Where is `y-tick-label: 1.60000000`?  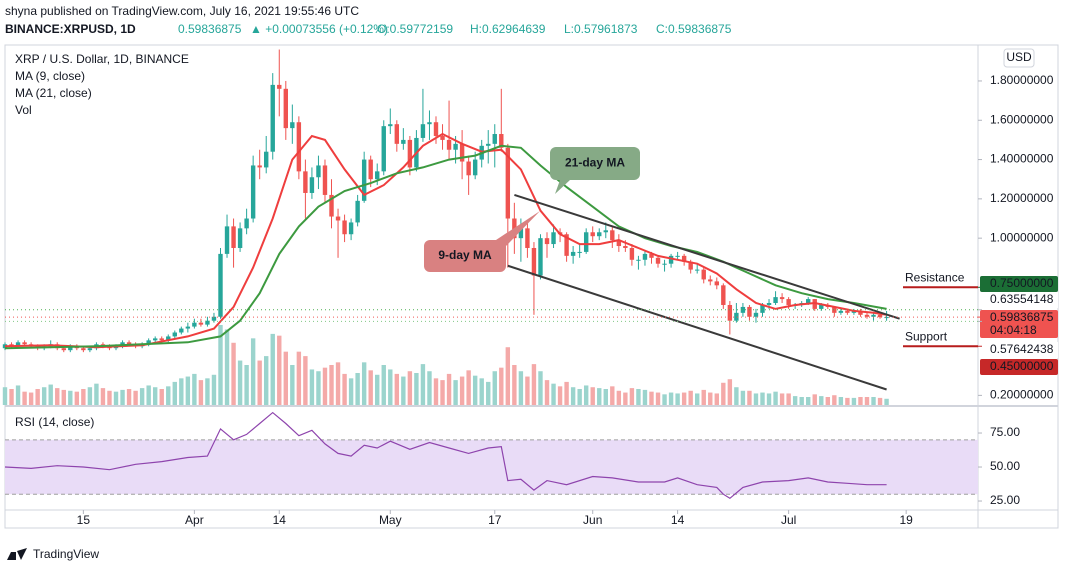 y-tick-label: 1.60000000 is located at coordinates (1022, 119).